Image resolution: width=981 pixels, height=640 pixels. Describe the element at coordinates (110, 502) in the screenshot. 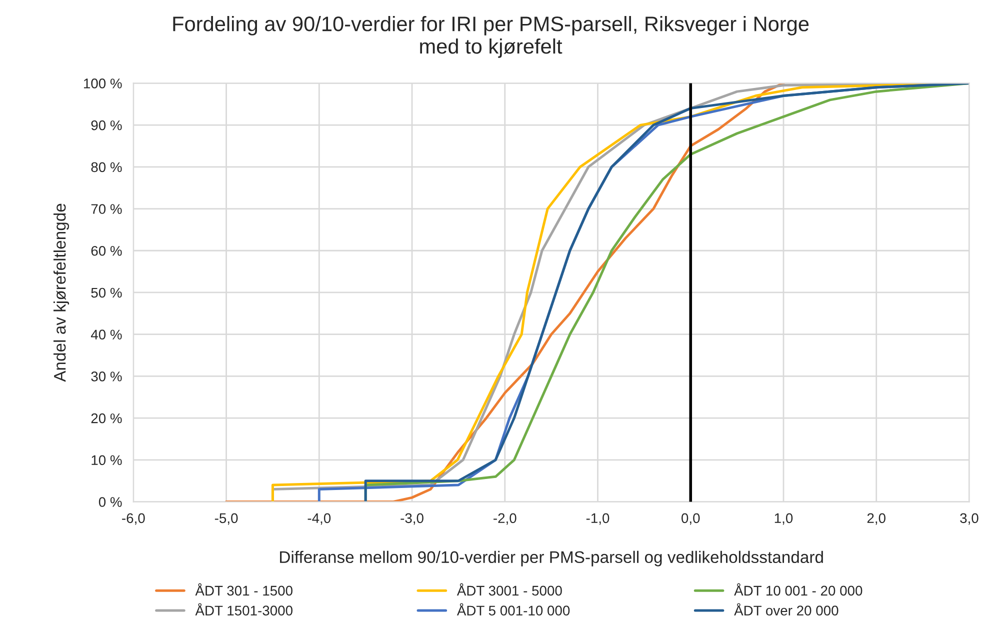

I see `y-tick-label: 0 %` at that location.